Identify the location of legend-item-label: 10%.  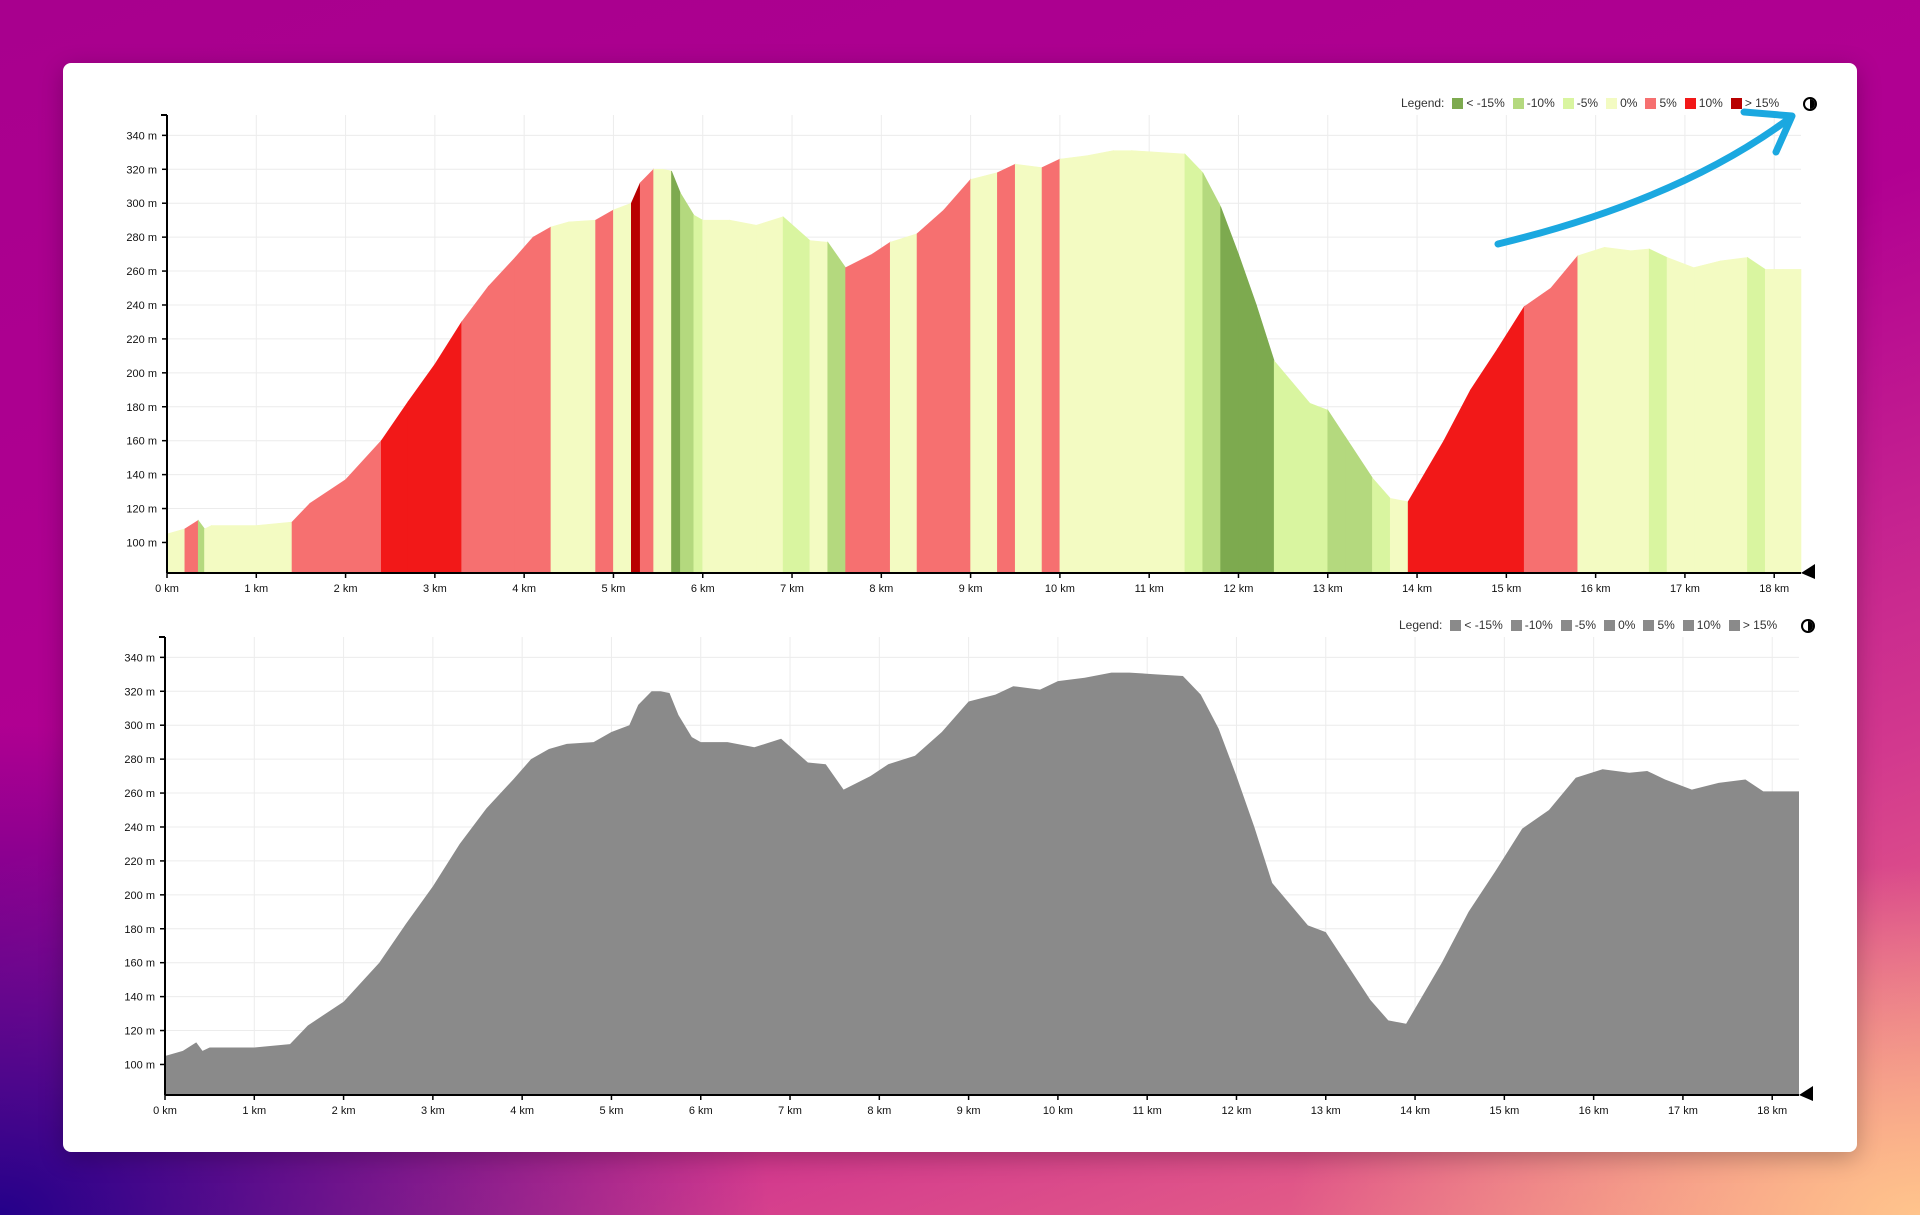
(1710, 103).